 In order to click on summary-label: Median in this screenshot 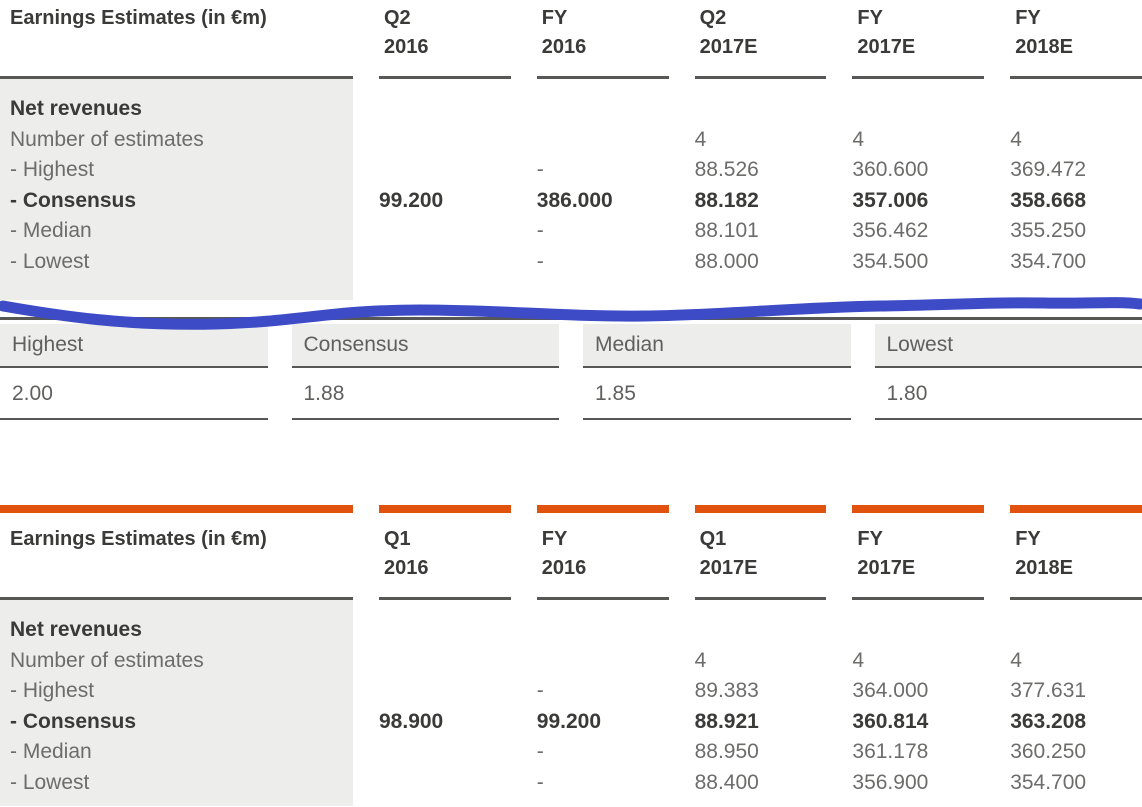, I will do `click(717, 346)`.